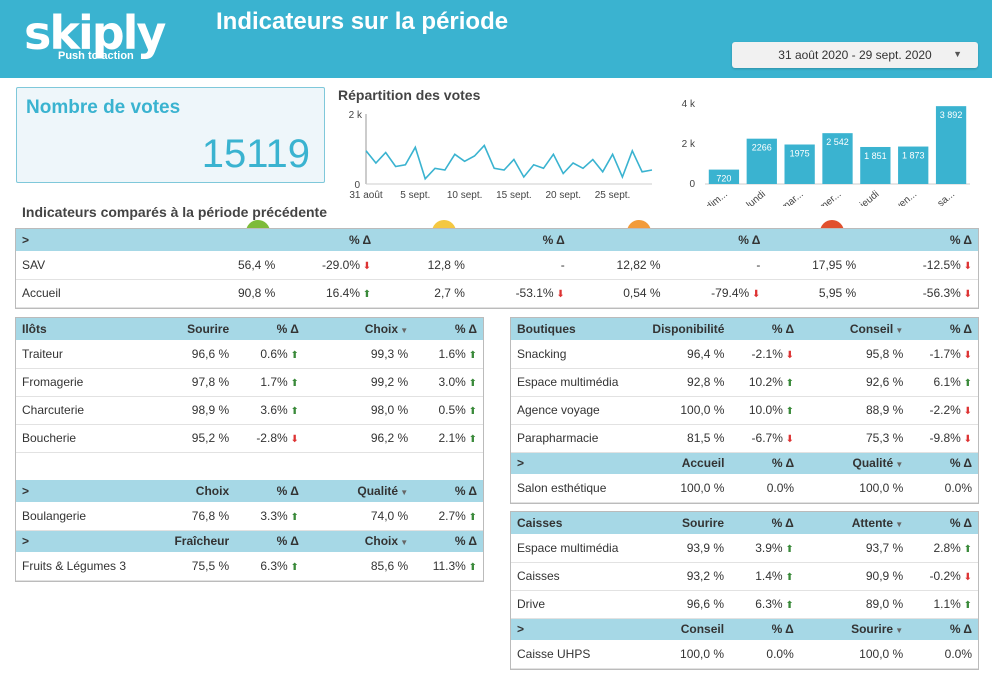 The width and height of the screenshot is (992, 675). Describe the element at coordinates (195, 438) in the screenshot. I see `value-cell: 95,2 %` at that location.